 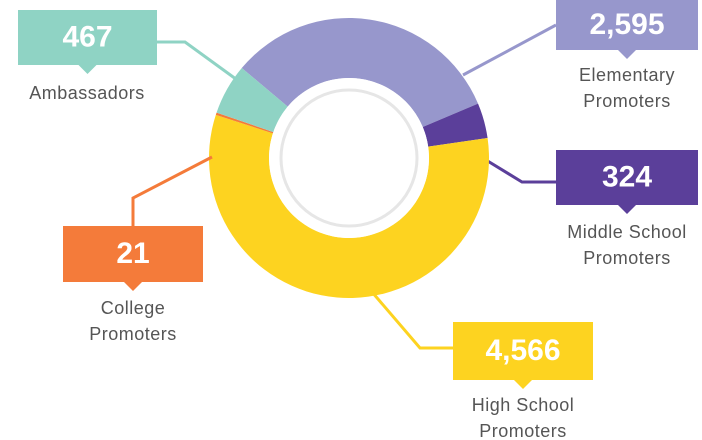 I want to click on category-label: High School Promoters, so click(x=523, y=417).